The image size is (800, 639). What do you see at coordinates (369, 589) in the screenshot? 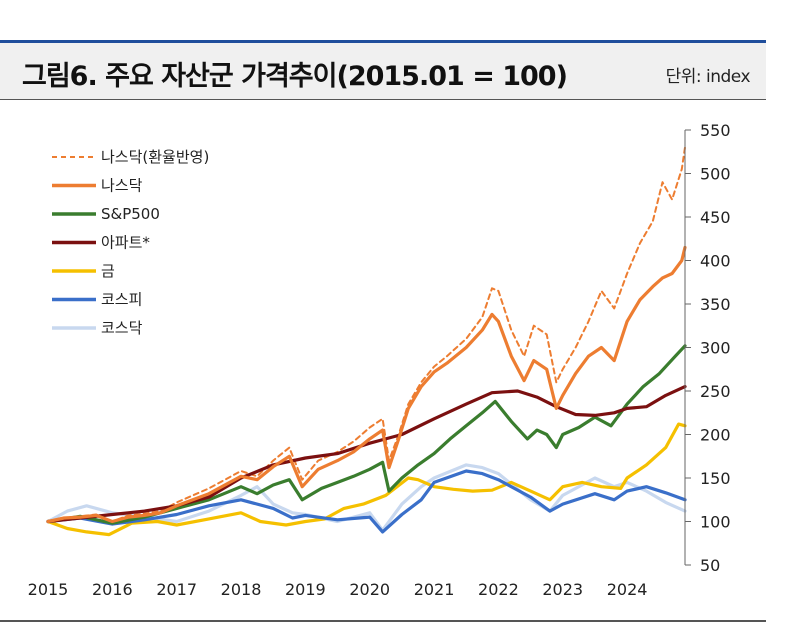
I see `x-tick-label: 2020` at bounding box center [369, 589].